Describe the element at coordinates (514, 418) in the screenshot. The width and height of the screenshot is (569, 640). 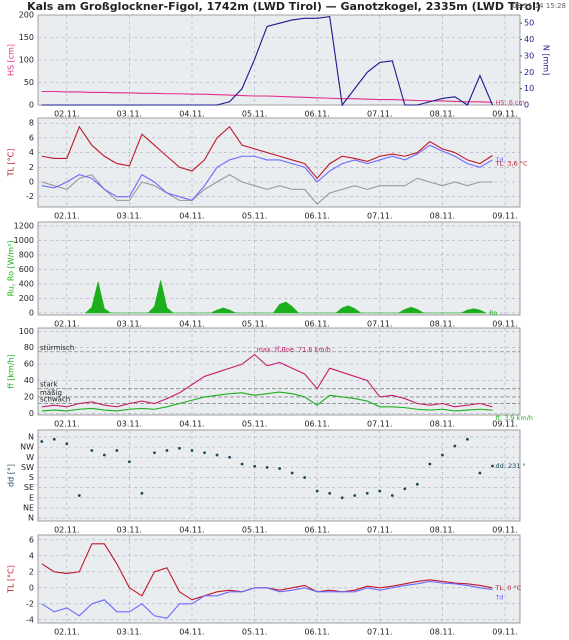
I see `series-label: ff: 3,9 km/h` at that location.